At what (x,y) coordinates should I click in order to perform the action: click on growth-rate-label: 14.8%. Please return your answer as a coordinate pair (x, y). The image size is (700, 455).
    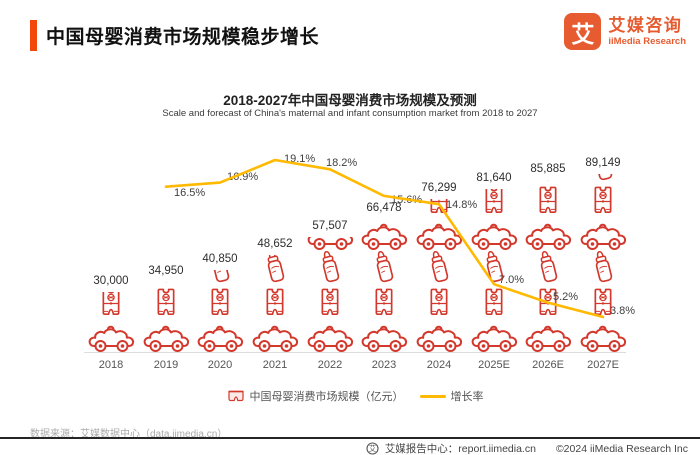
    Looking at the image, I should click on (462, 205).